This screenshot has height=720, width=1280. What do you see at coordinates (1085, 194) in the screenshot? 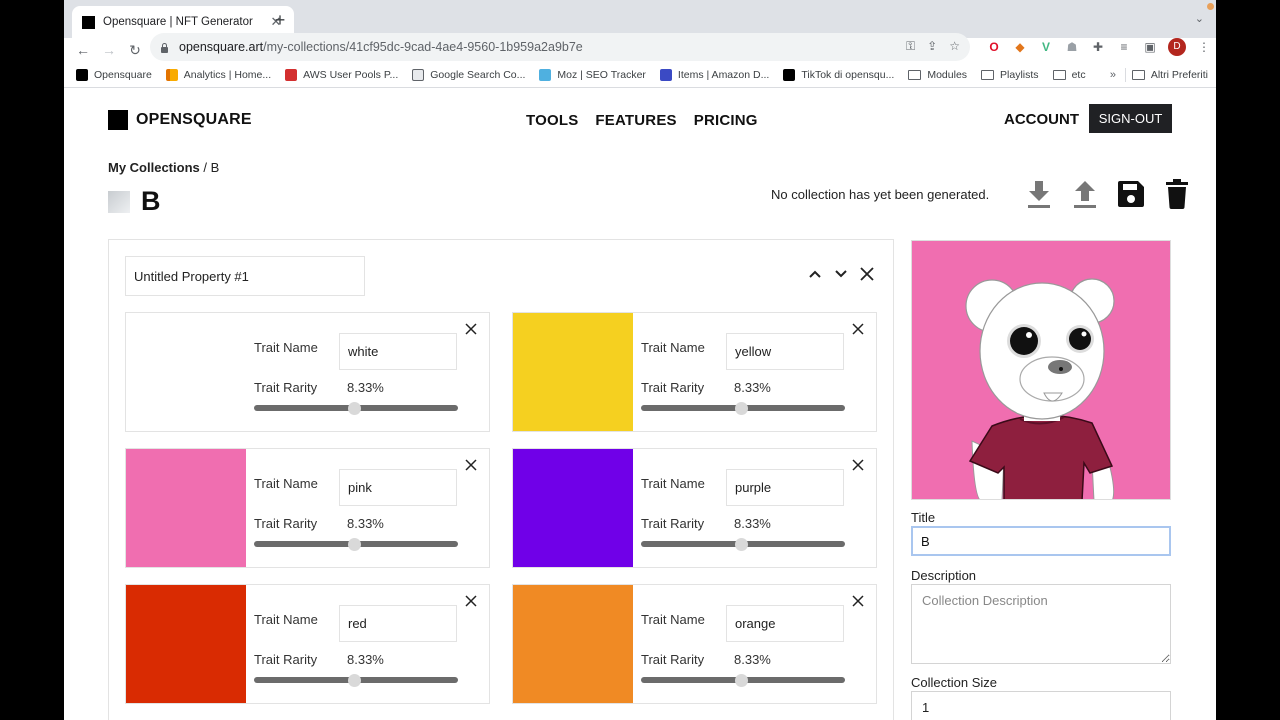
I see `upload-icon` at bounding box center [1085, 194].